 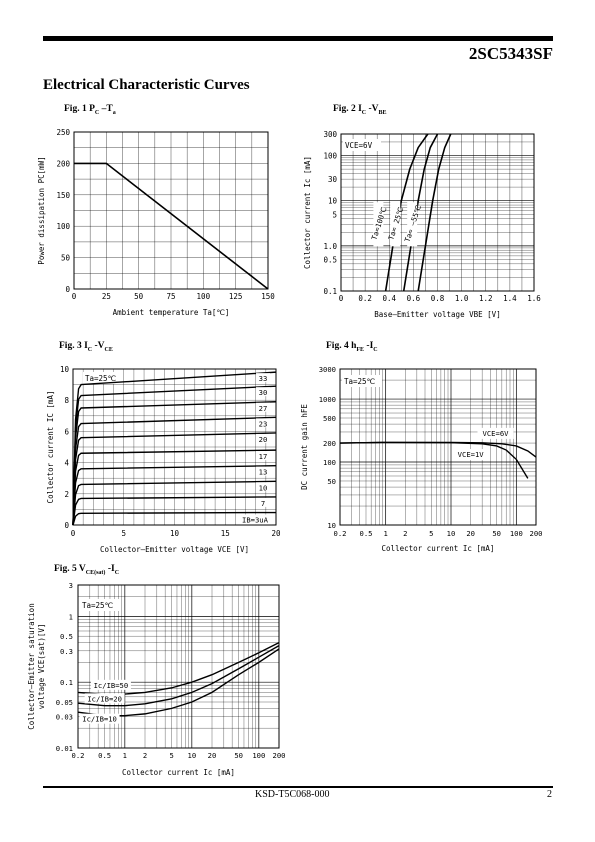 I want to click on fig5-ytick-label: 0.1, so click(x=66, y=682).